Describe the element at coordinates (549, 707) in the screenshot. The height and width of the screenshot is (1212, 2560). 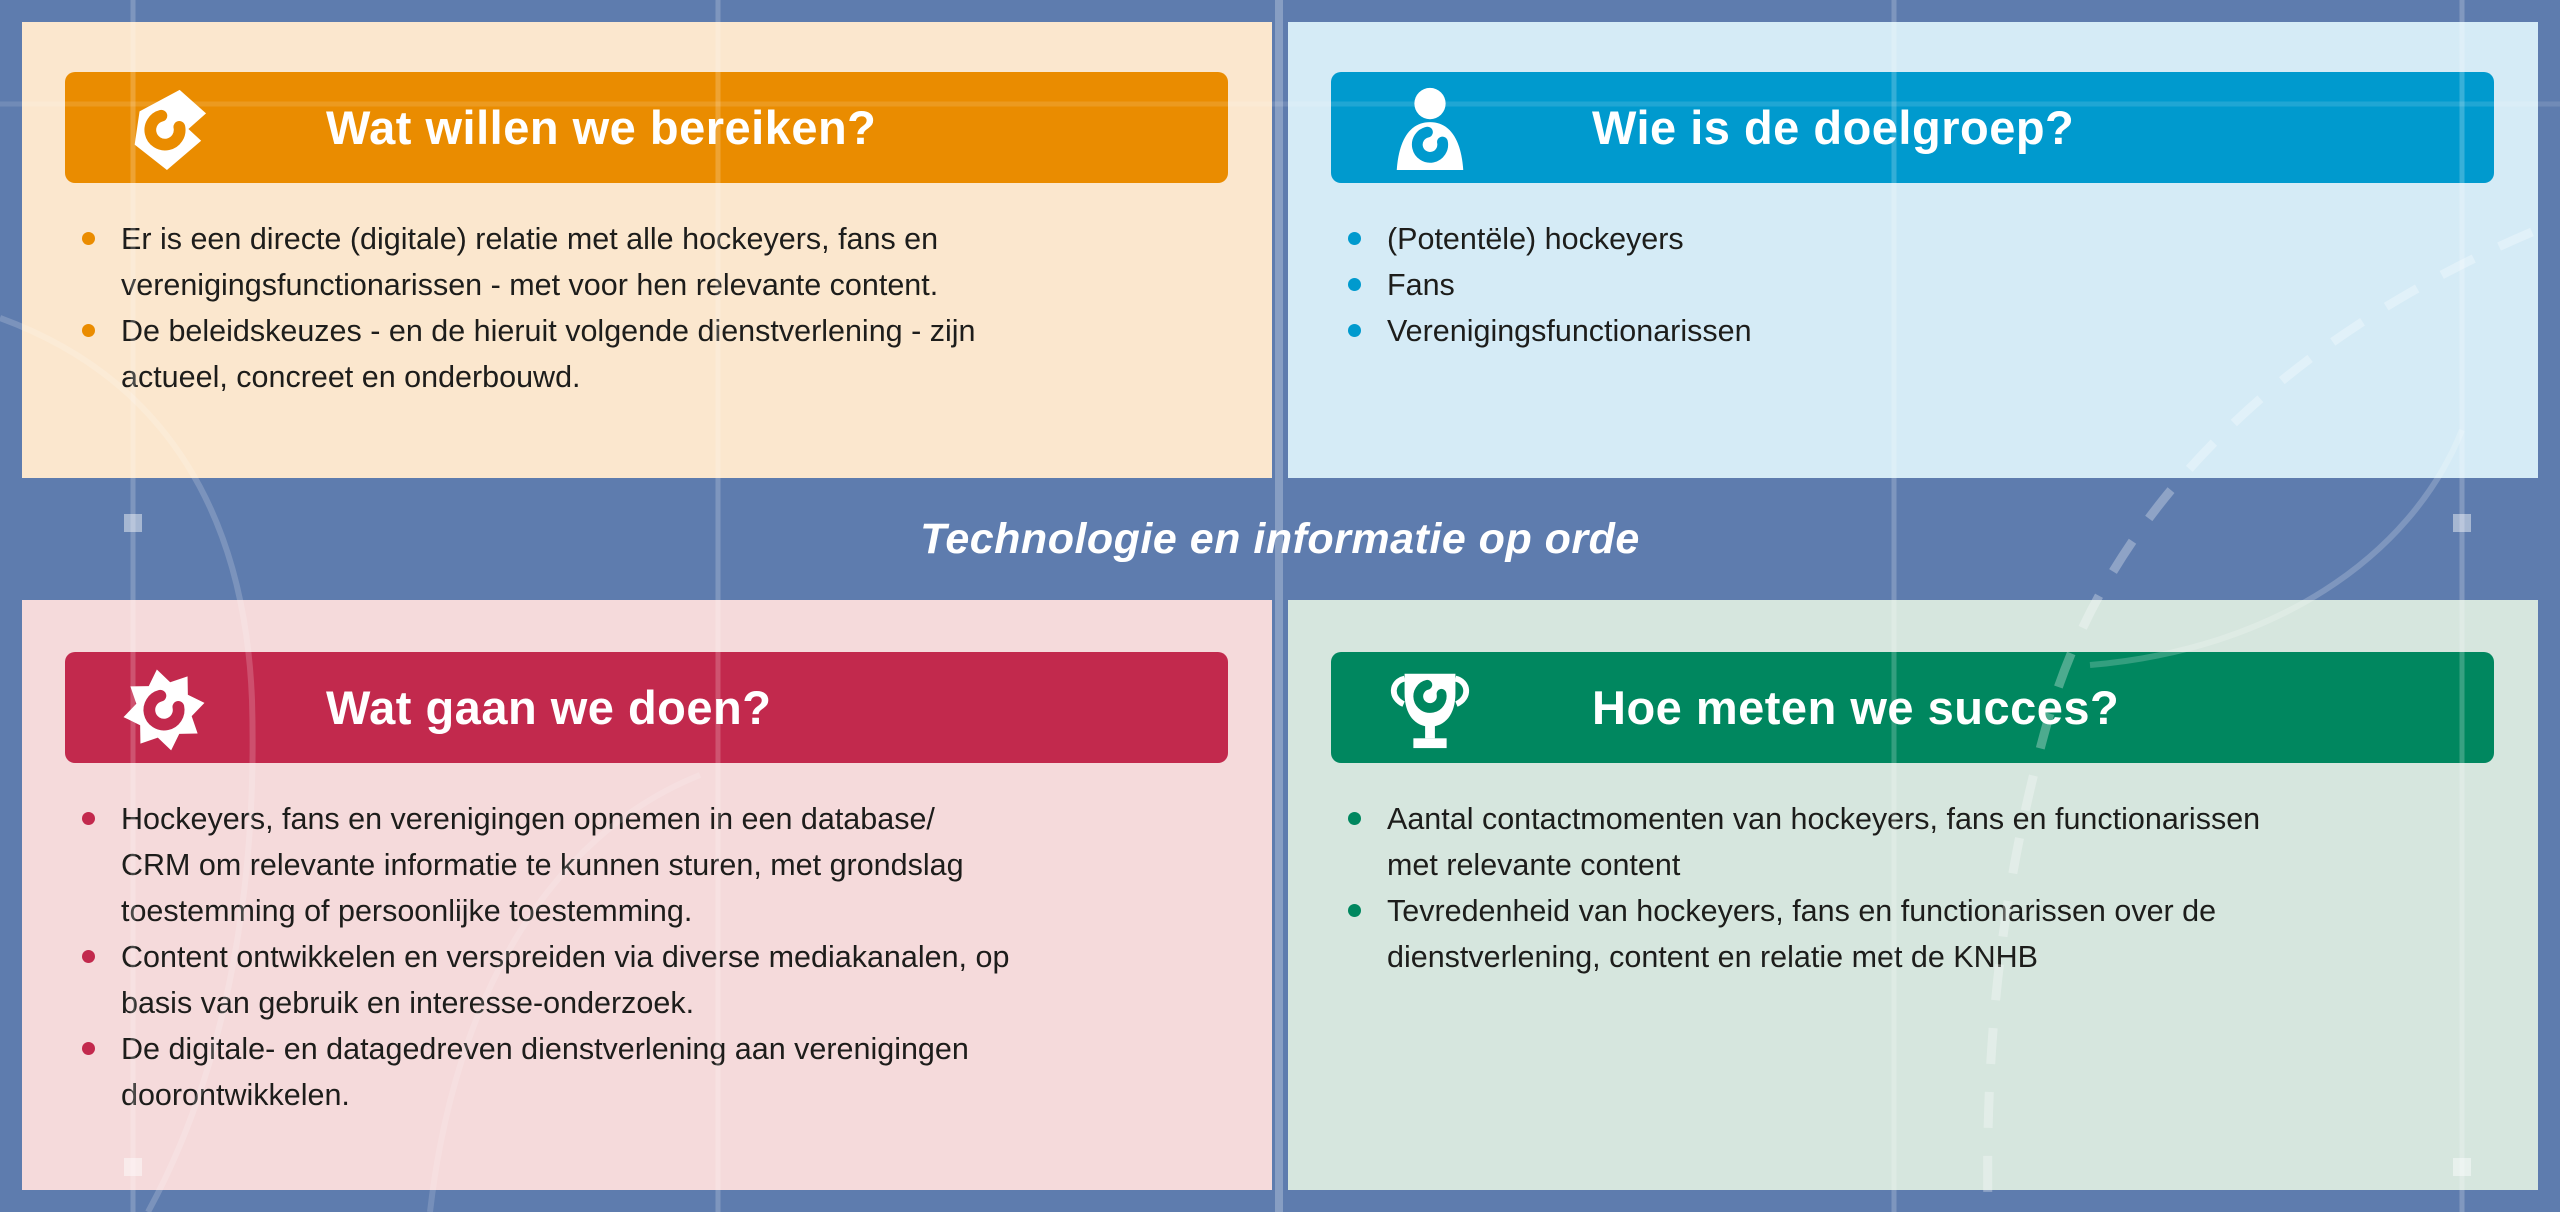
I see `quadrant-title: Wat gaan we doen?` at that location.